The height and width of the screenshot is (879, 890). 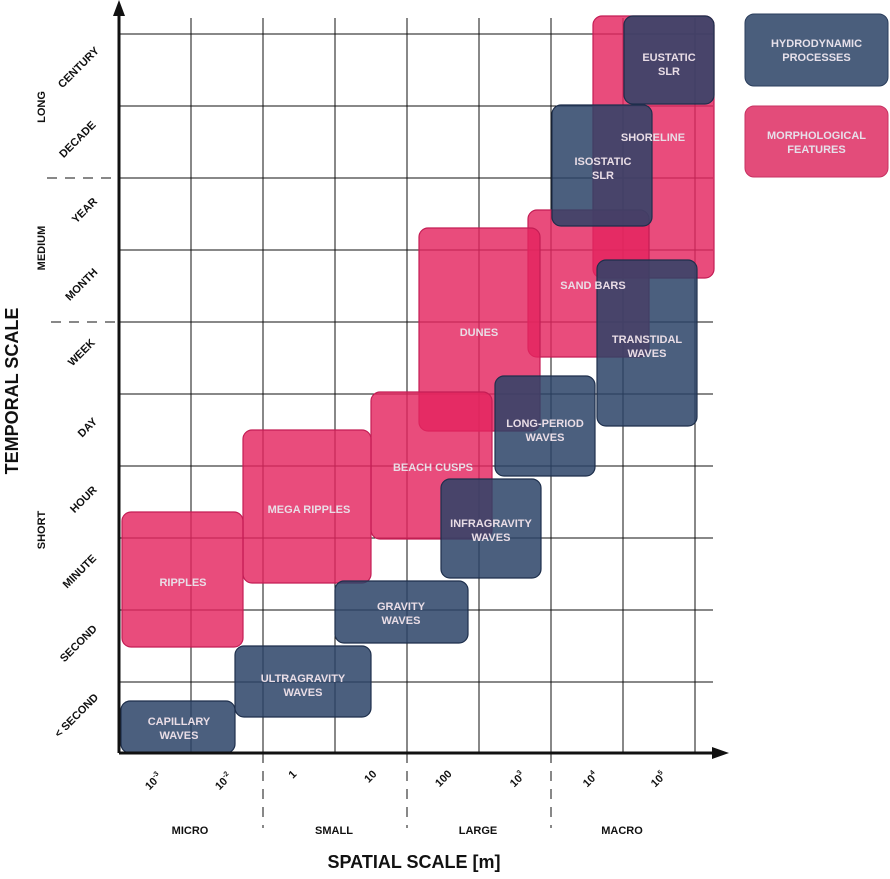 I want to click on eustatic-slr-label: EUSTATIC, so click(x=668, y=58).